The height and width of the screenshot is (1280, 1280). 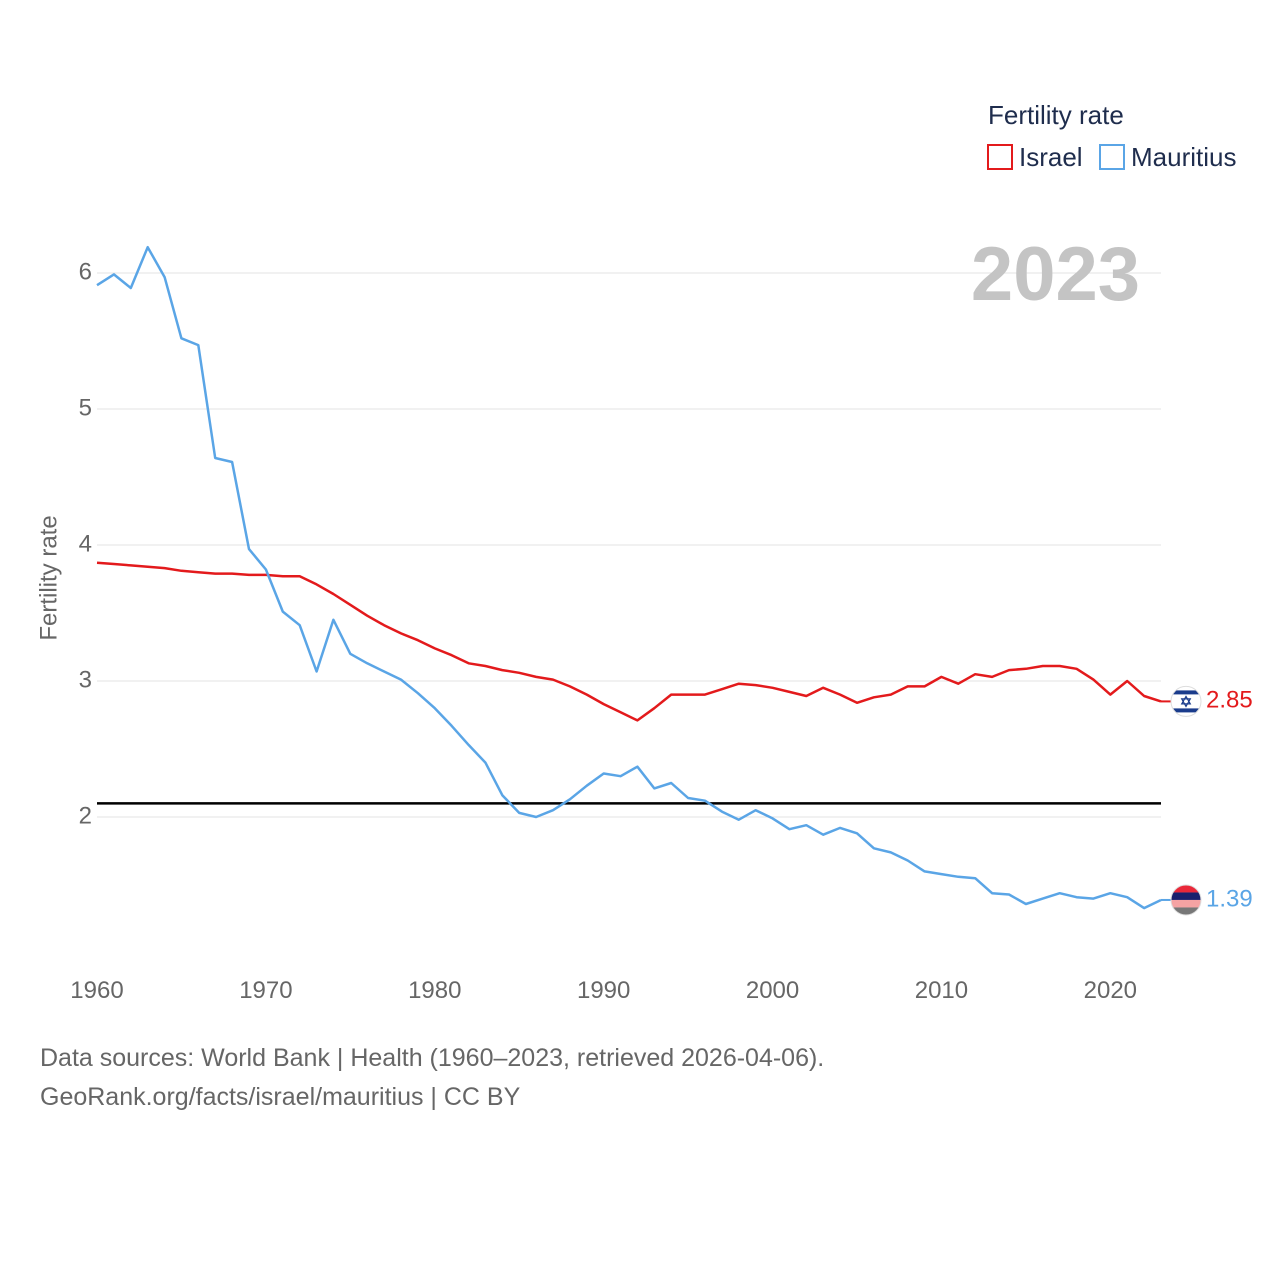 What do you see at coordinates (1000, 157) in the screenshot?
I see `legend-swatch-israel` at bounding box center [1000, 157].